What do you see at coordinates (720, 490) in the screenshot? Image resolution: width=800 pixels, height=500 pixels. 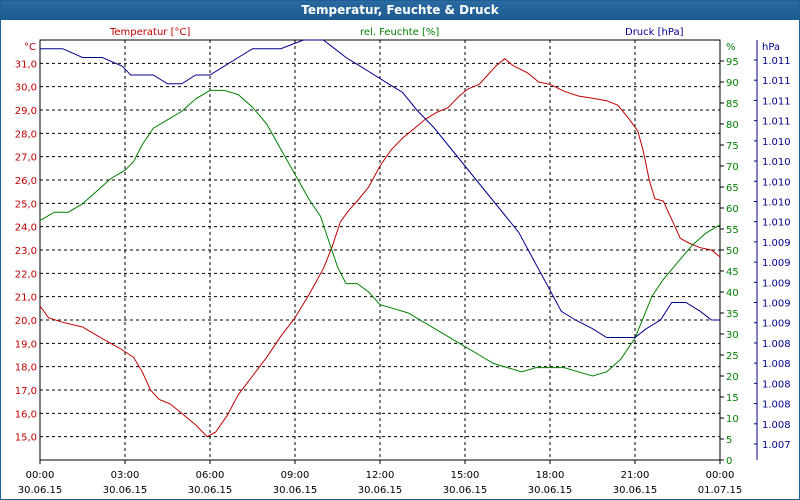 I see `x-tick-label-date: 01.07.15` at bounding box center [720, 490].